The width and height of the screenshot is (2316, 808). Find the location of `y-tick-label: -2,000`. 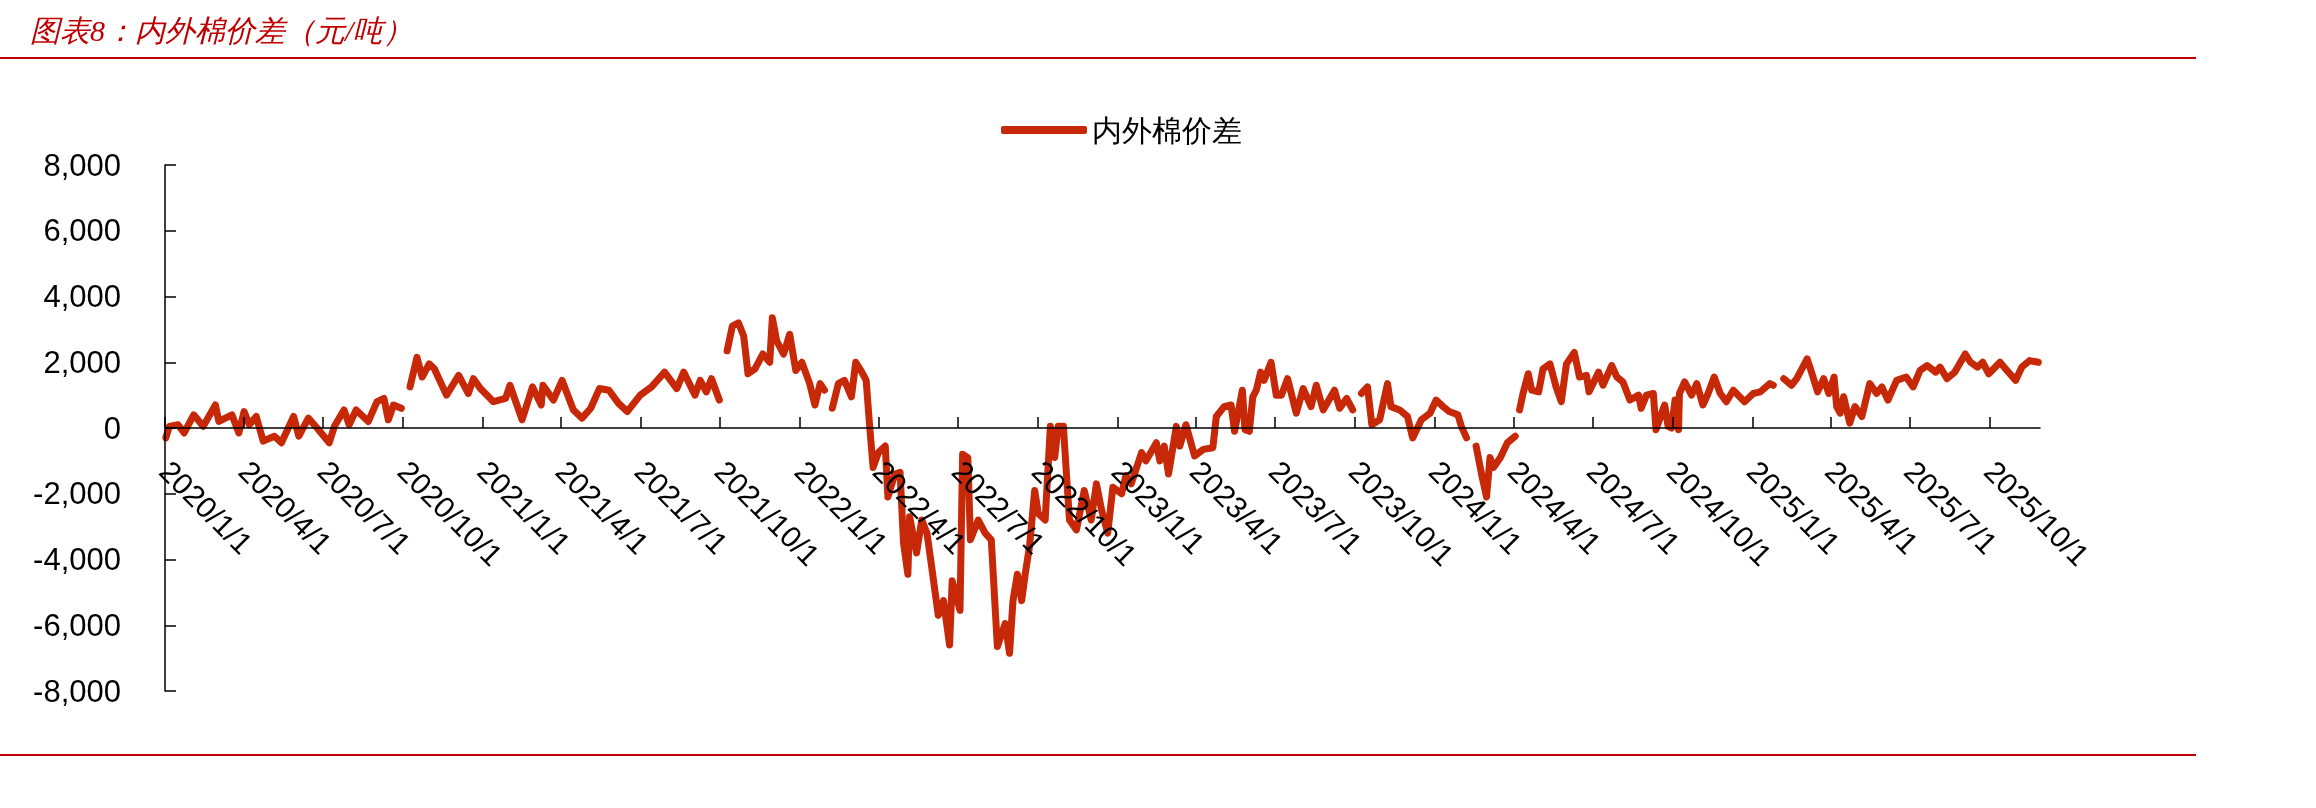

y-tick-label: -2,000 is located at coordinates (77, 494).